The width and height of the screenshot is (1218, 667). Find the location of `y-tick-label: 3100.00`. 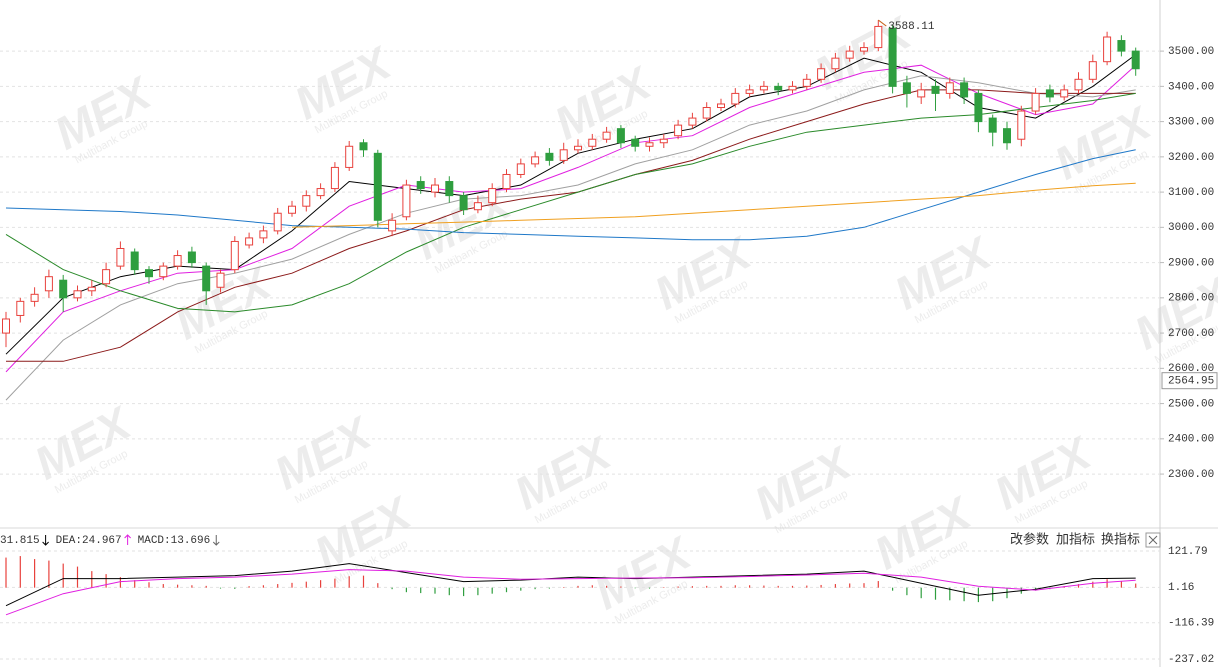

y-tick-label: 3100.00 is located at coordinates (1191, 193).